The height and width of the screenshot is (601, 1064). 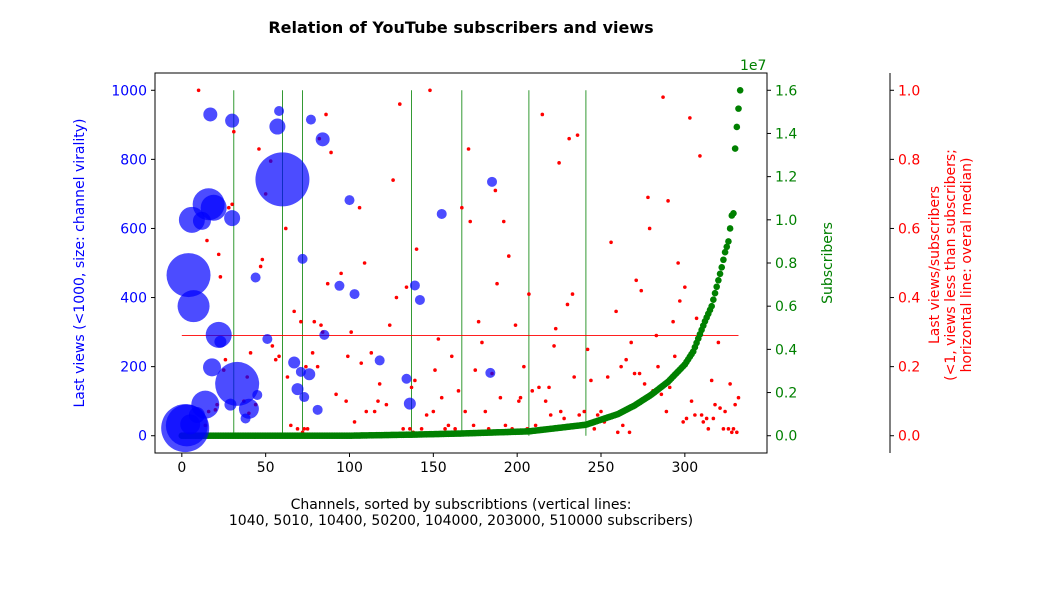 What do you see at coordinates (181, 468) in the screenshot?
I see `x-tick-label: 0` at bounding box center [181, 468].